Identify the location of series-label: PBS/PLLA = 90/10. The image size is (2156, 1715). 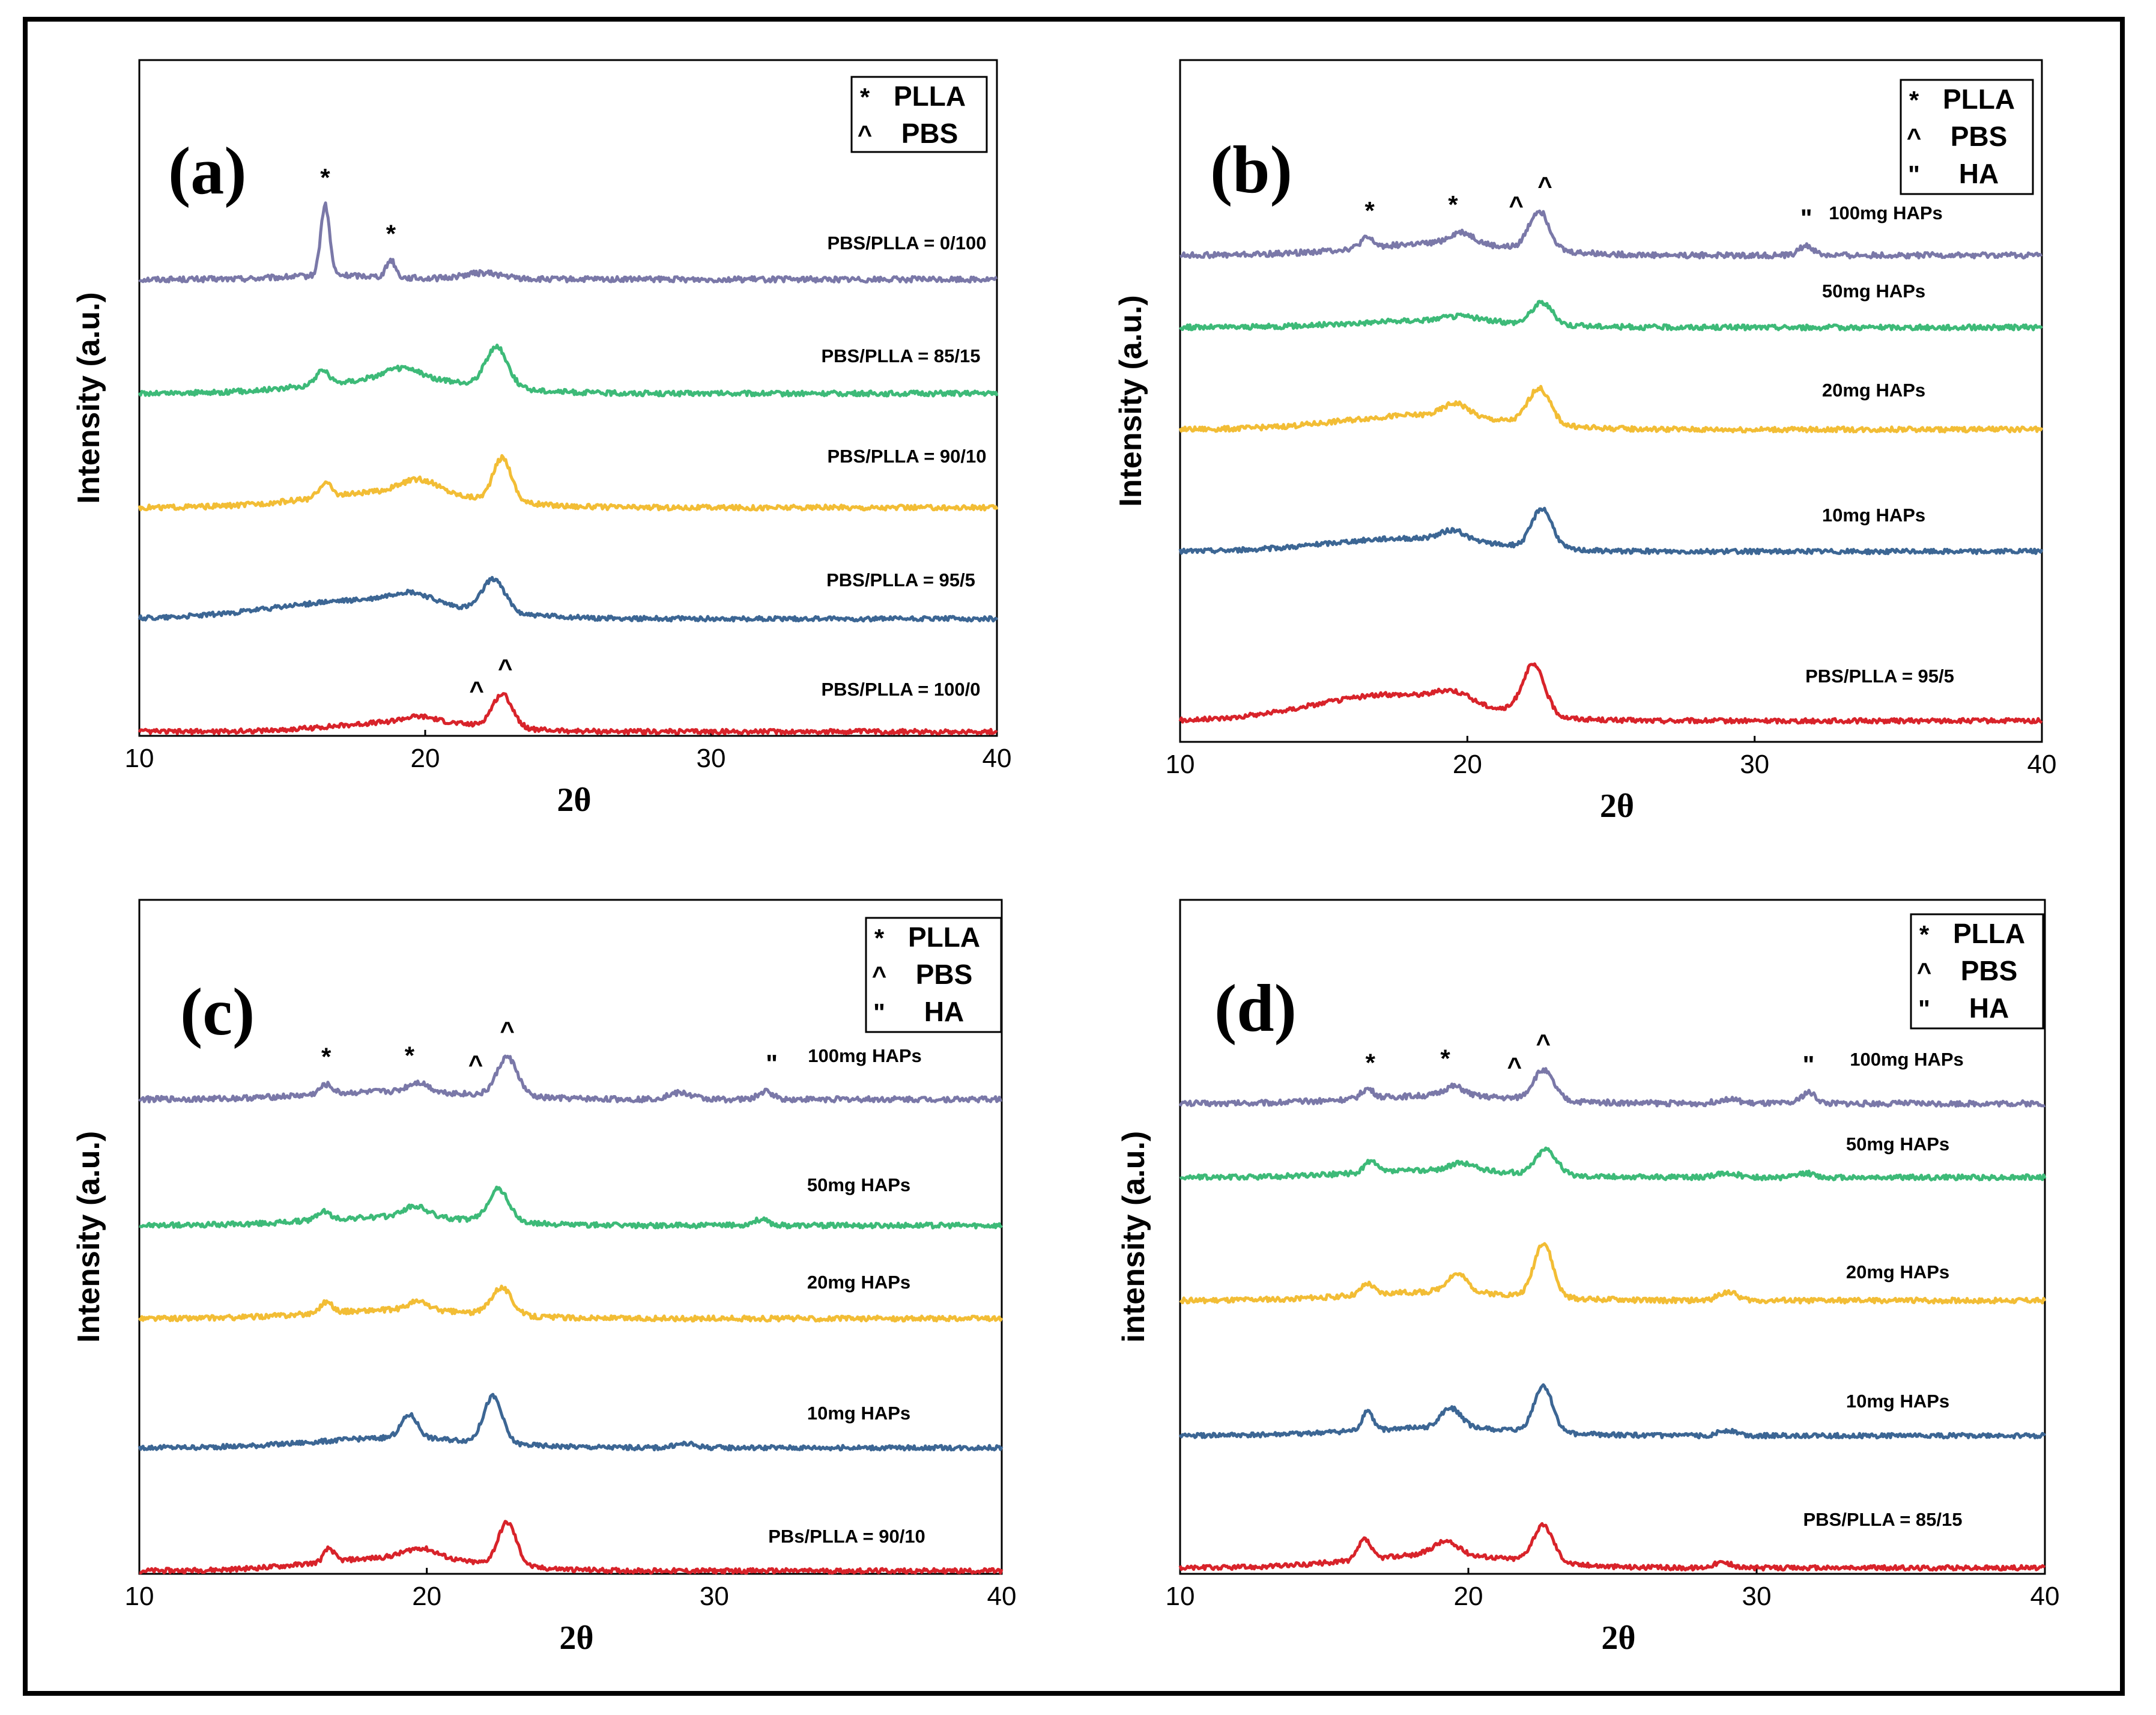
(906, 456).